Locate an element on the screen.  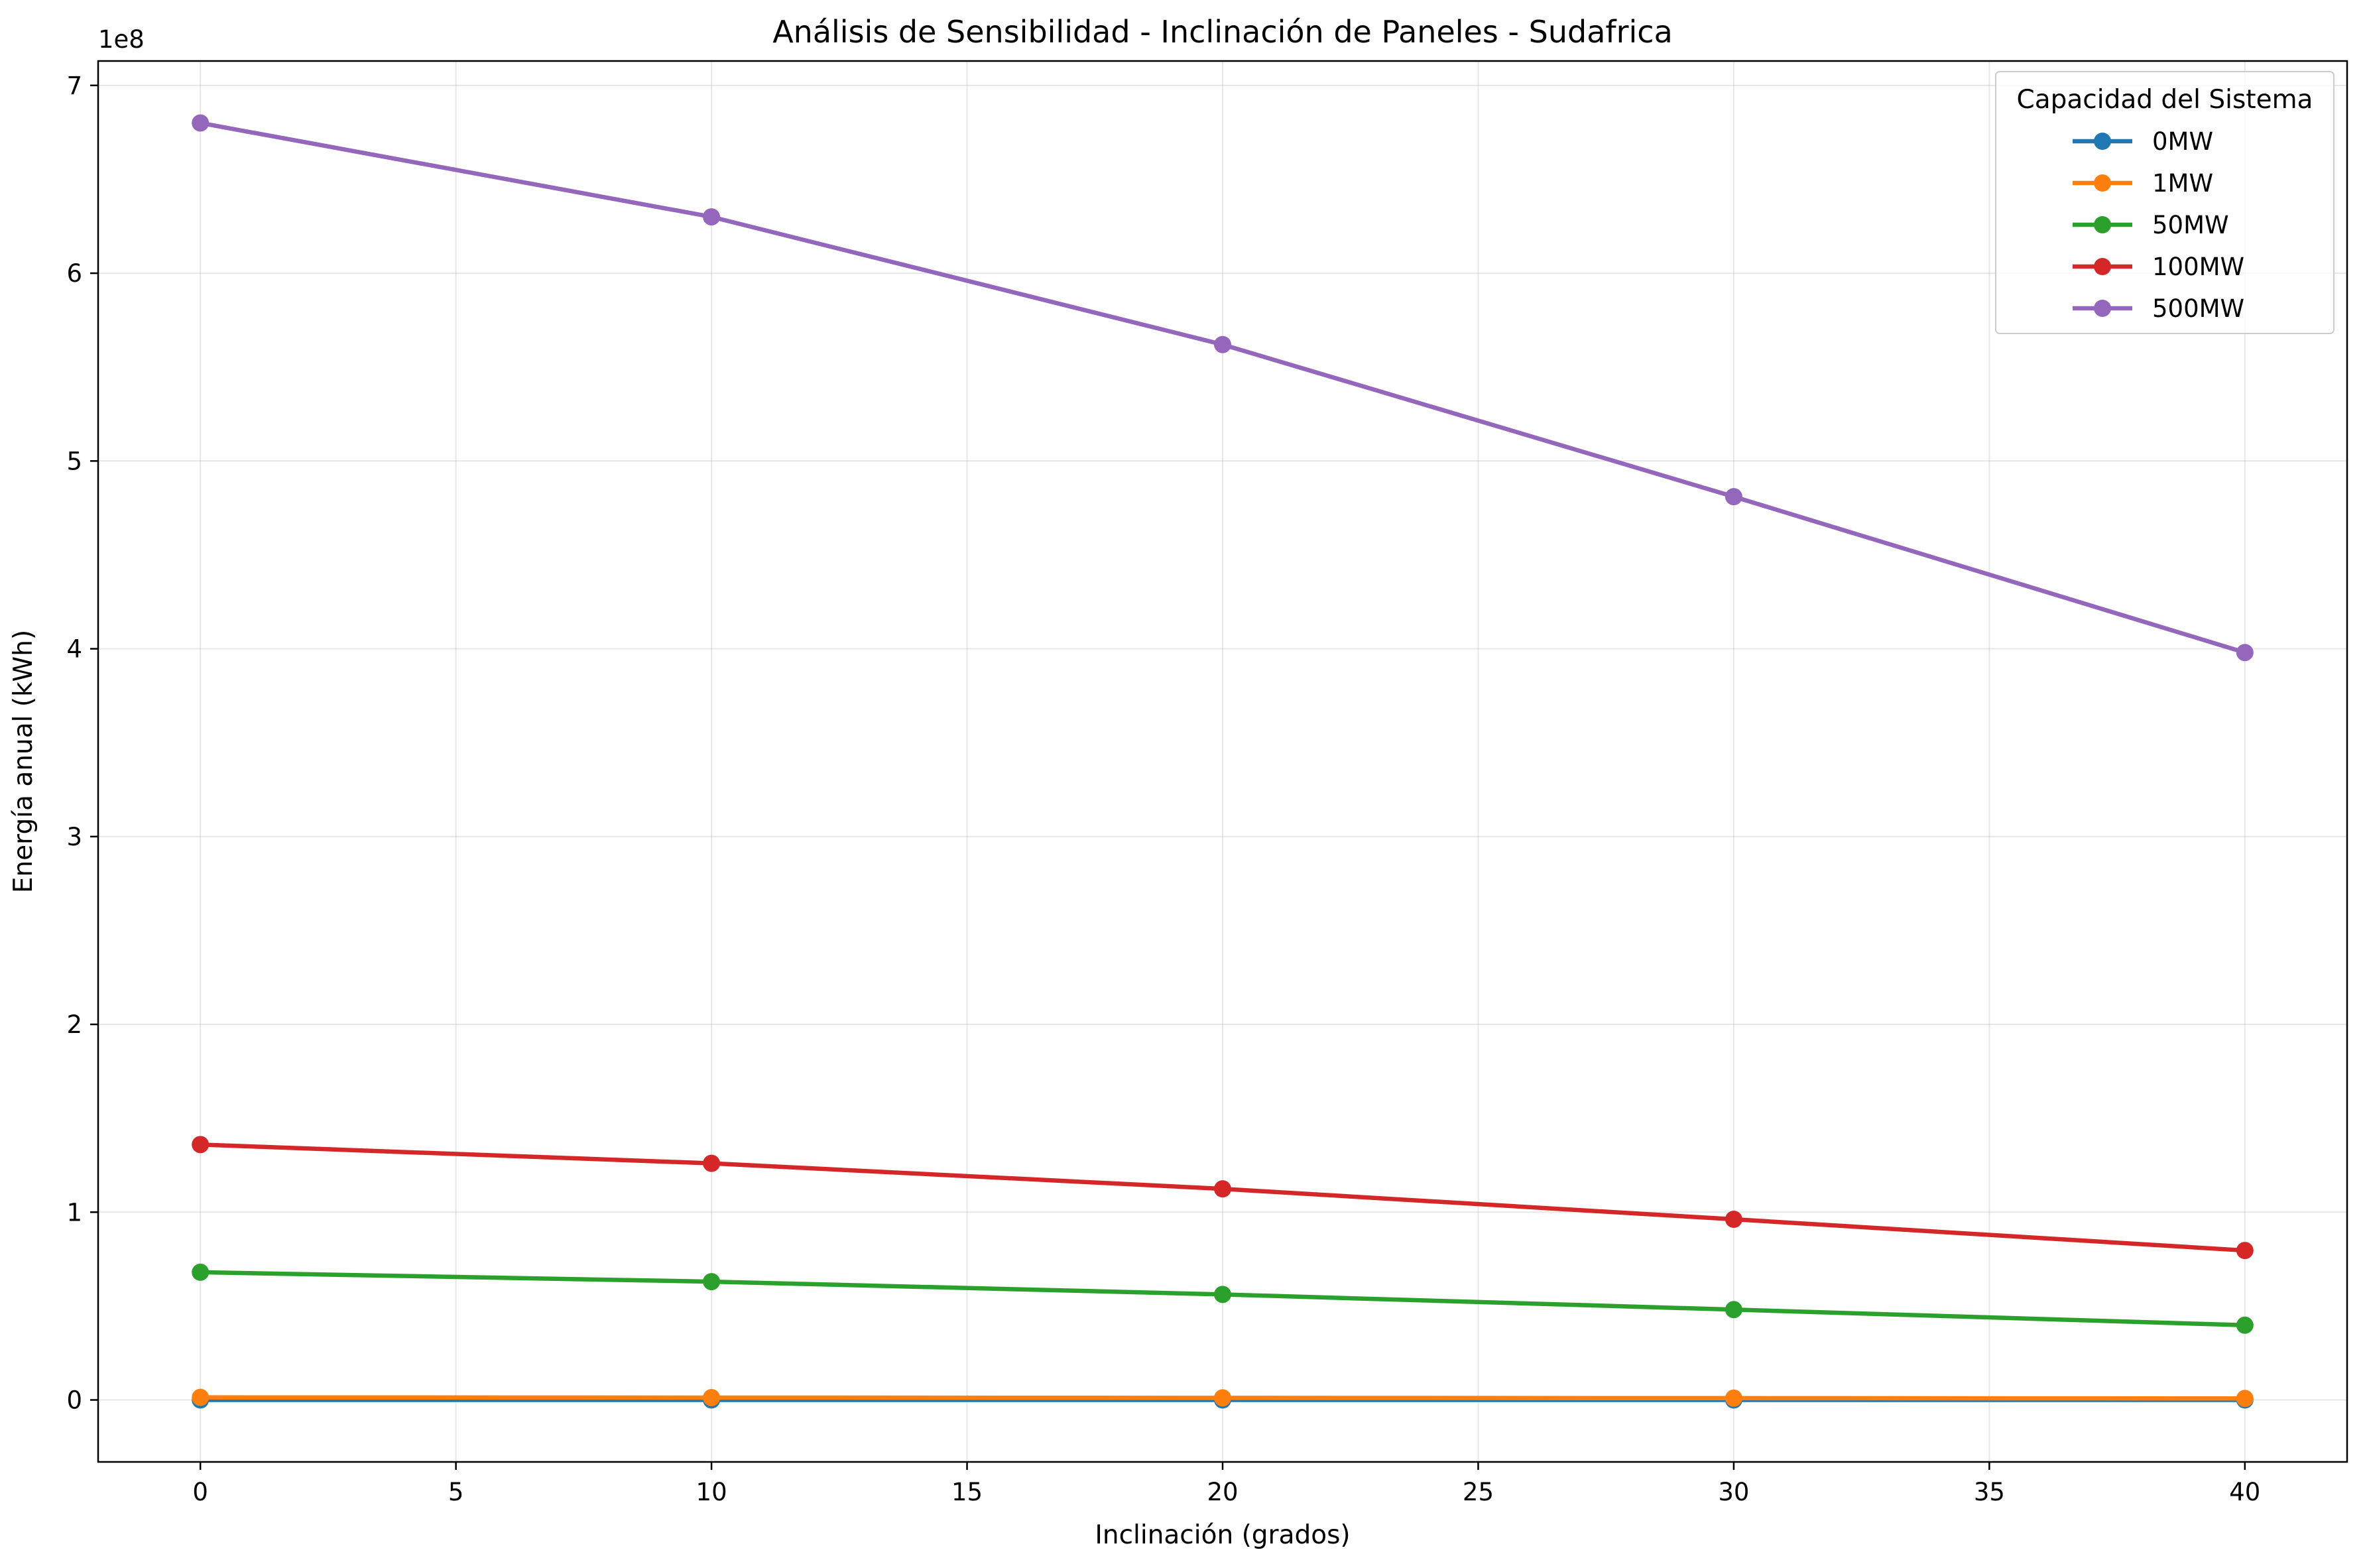
y-tick-label: 5 is located at coordinates (74, 461).